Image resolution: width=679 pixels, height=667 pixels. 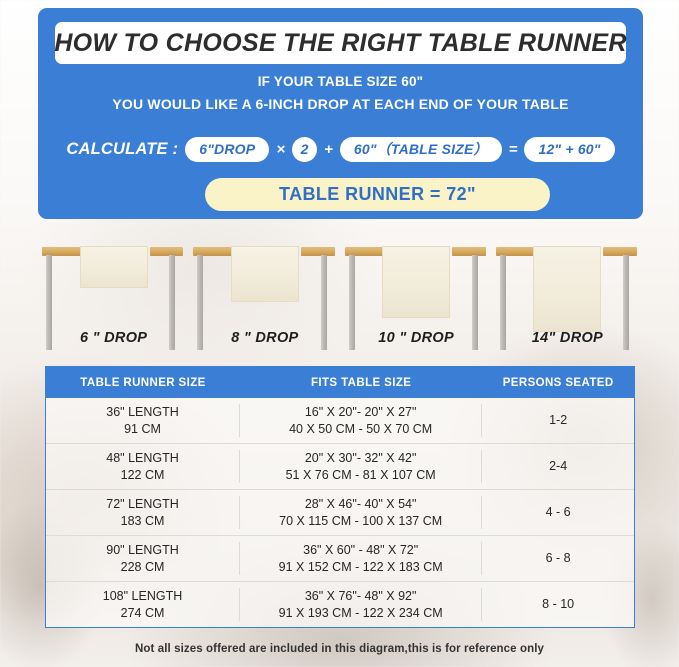 What do you see at coordinates (142, 595) in the screenshot?
I see `runner-size-inches: 108" LENGTH` at bounding box center [142, 595].